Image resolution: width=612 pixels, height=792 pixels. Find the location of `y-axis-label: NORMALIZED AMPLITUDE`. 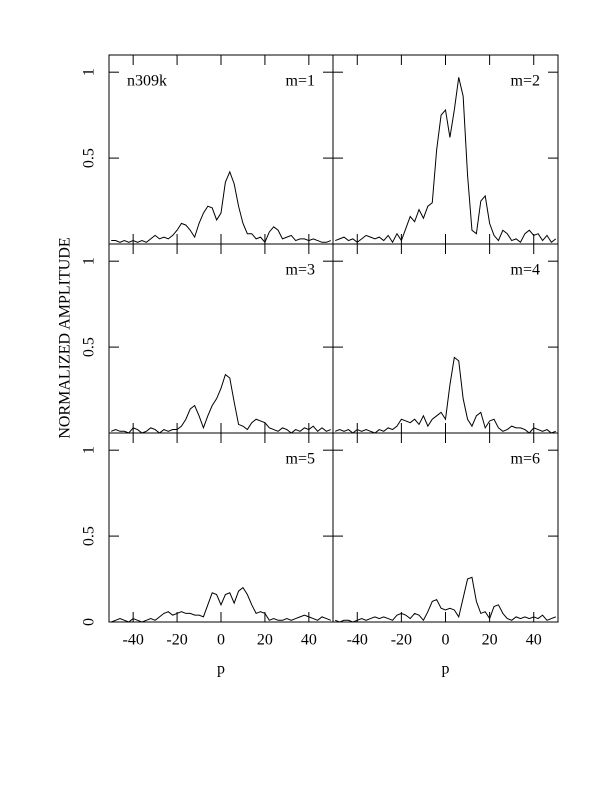

y-axis-label: NORMALIZED AMPLITUDE is located at coordinates (65, 337).